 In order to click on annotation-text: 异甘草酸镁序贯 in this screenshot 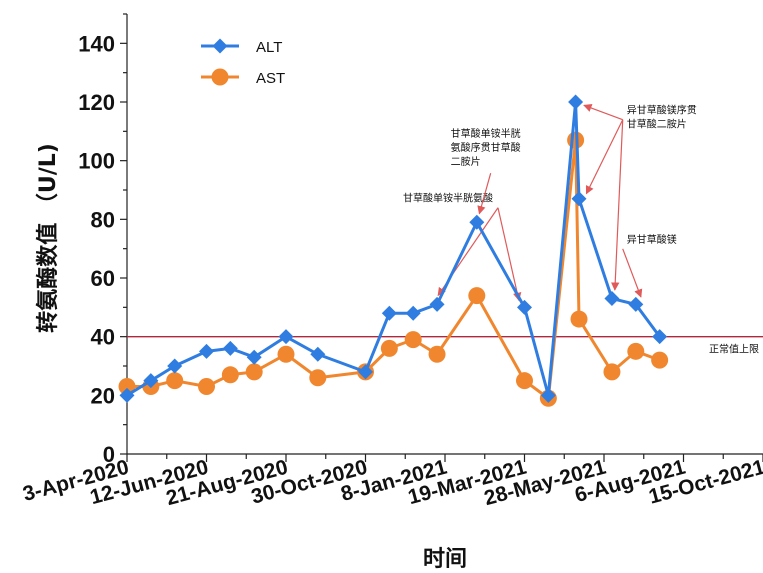, I will do `click(662, 110)`.